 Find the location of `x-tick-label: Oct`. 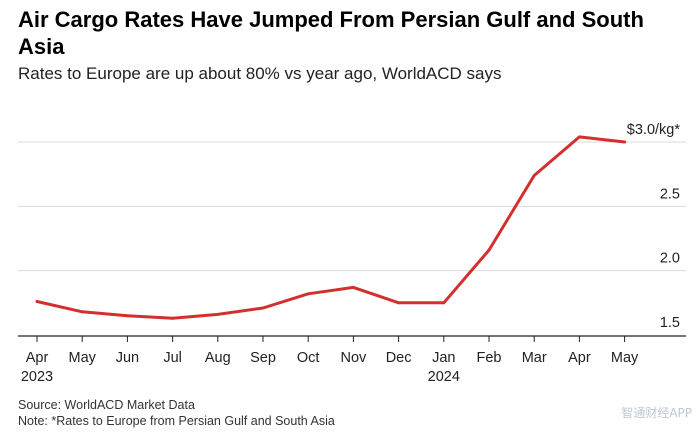

x-tick-label: Oct is located at coordinates (308, 358).